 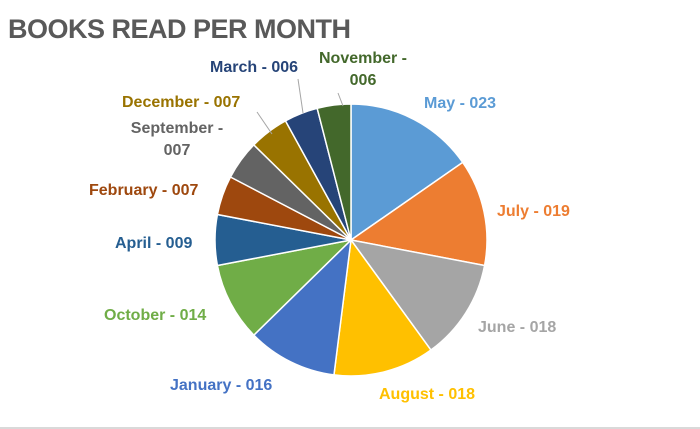 I want to click on pie-slice-august, so click(x=382, y=307).